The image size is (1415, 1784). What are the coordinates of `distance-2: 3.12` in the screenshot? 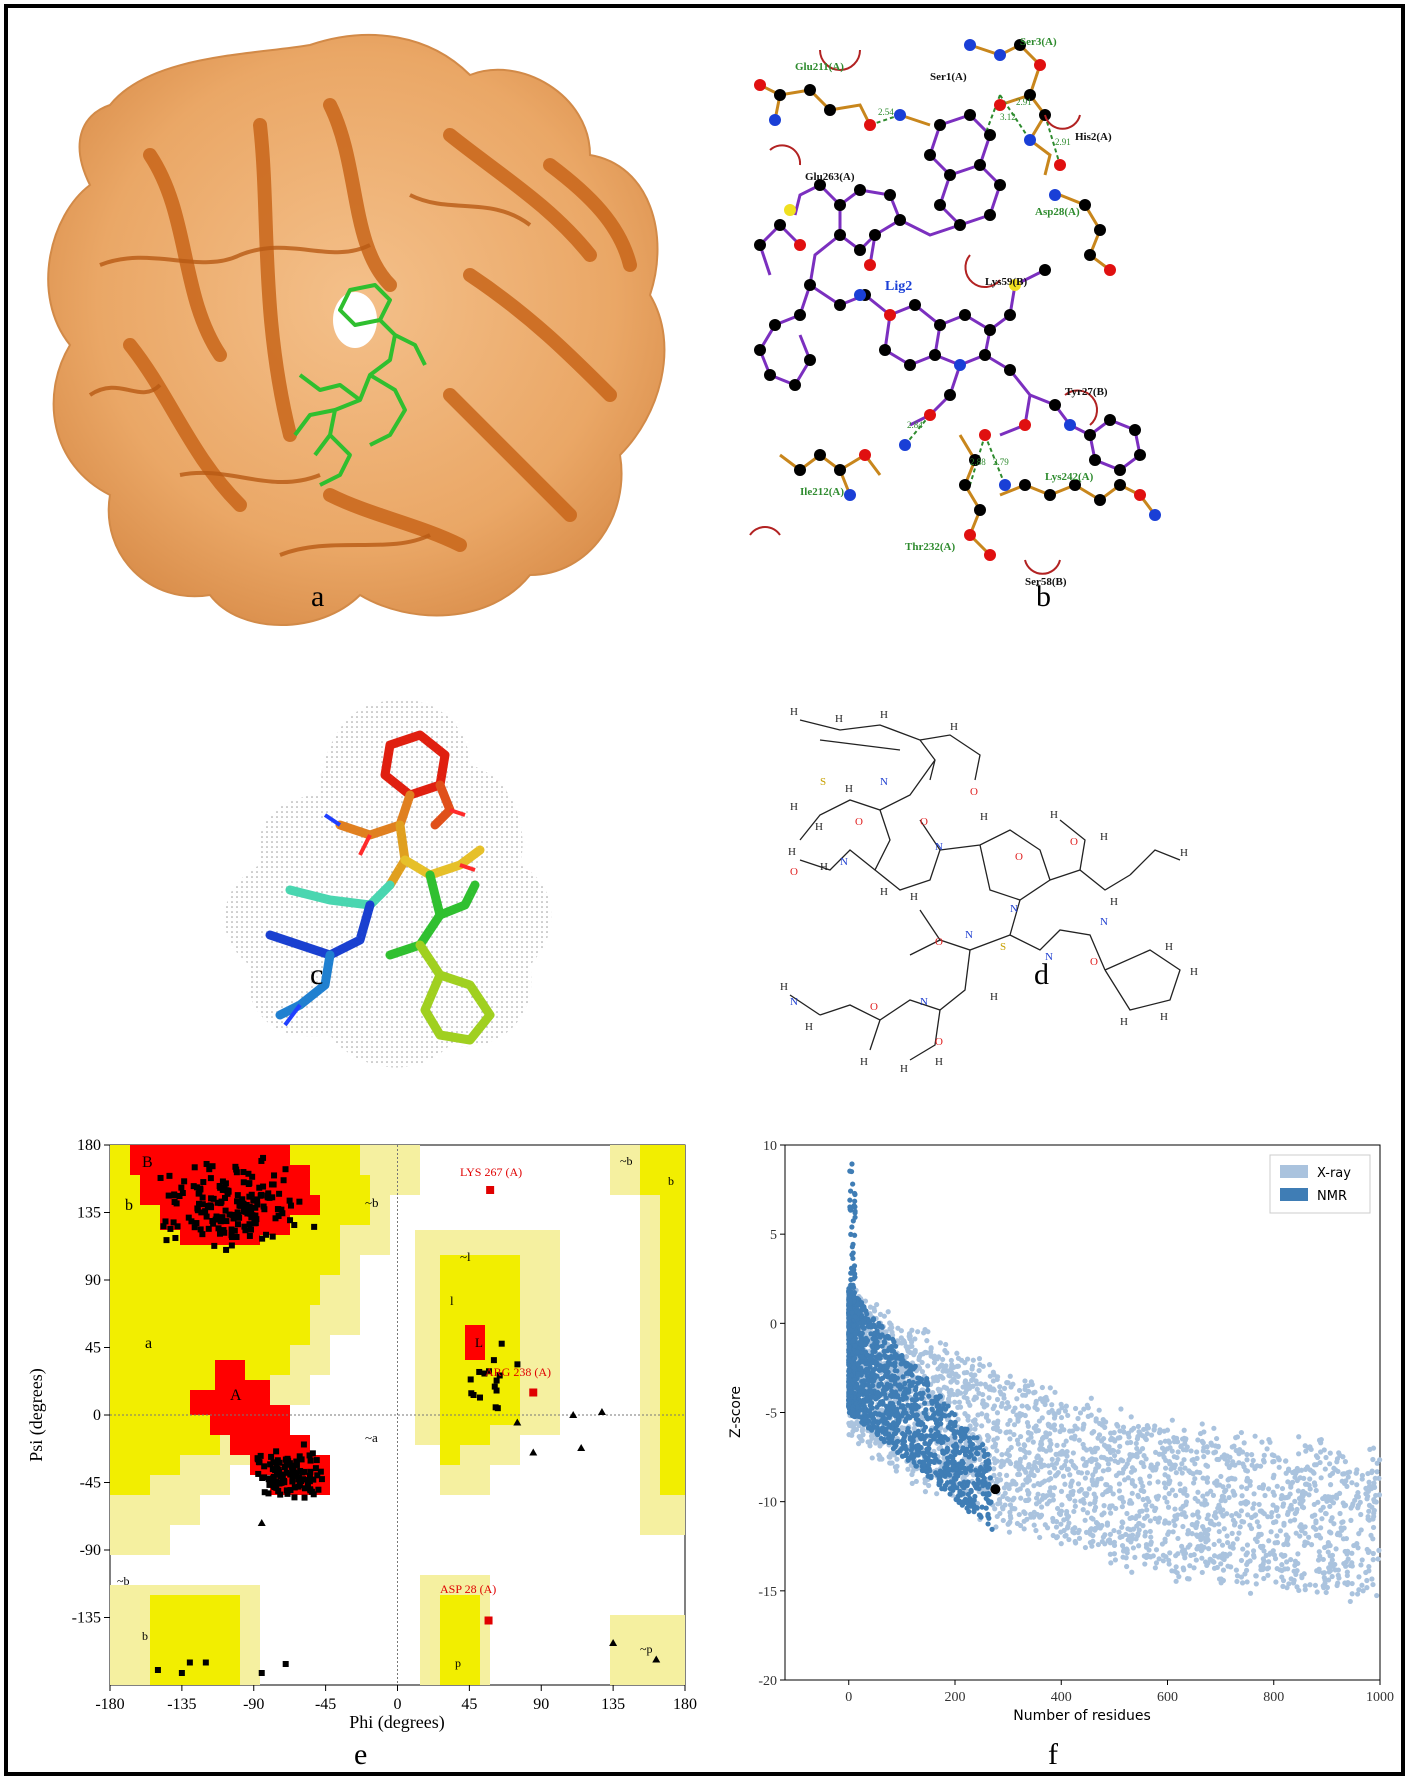 It's located at (1008, 117).